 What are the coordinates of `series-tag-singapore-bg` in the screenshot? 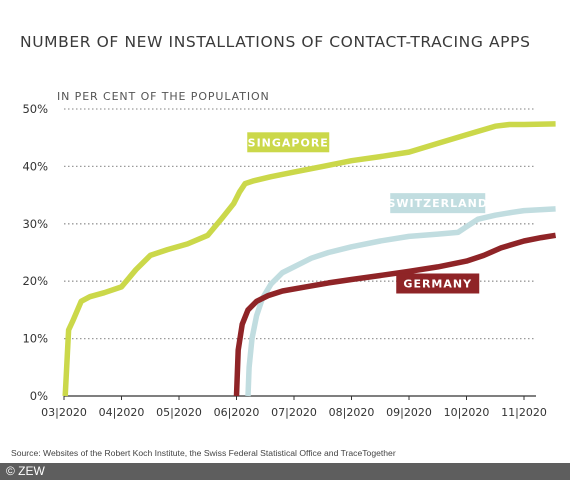 It's located at (288, 142).